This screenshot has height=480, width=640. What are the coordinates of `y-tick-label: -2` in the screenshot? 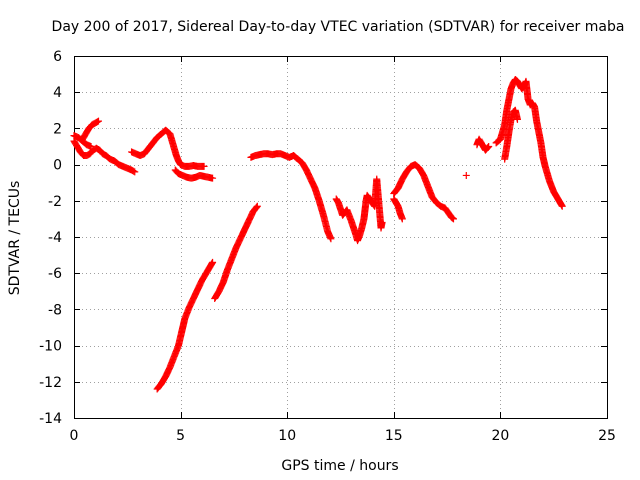 It's located at (55, 202).